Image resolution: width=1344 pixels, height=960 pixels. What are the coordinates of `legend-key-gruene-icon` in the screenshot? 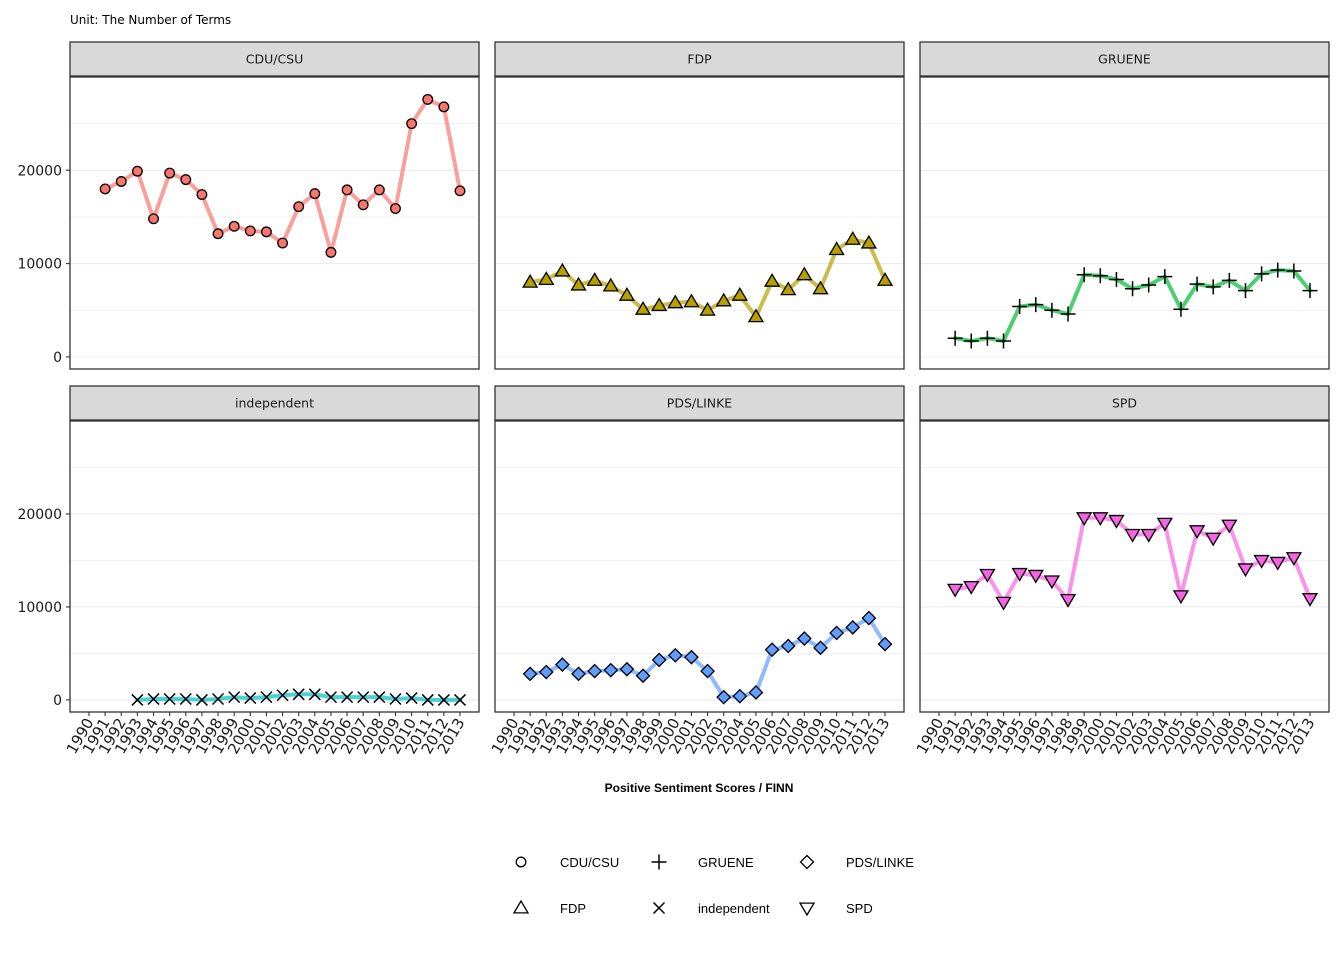 It's located at (659, 862).